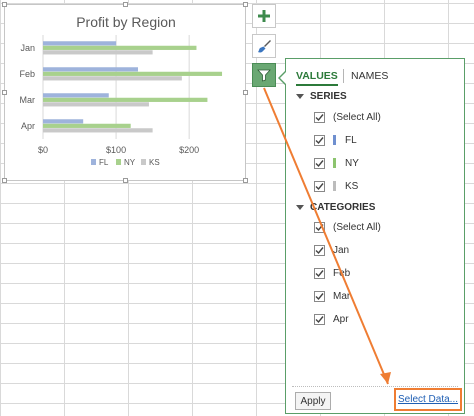 The image size is (474, 416). Describe the element at coordinates (328, 96) in the screenshot. I see `series-heading: SERIES` at that location.